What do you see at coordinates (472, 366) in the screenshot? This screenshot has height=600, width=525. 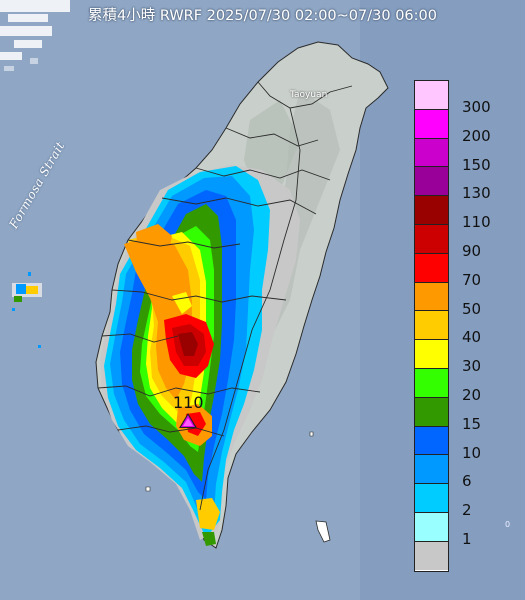 I see `legend-label: 30` at bounding box center [472, 366].